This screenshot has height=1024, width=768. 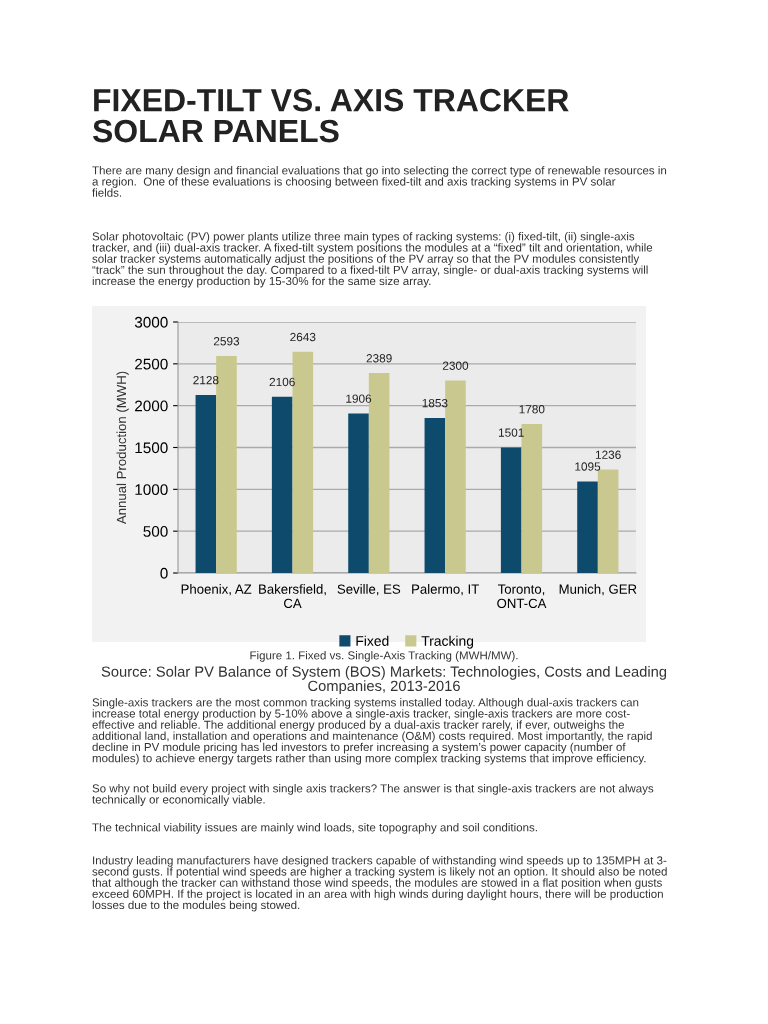 What do you see at coordinates (445, 590) in the screenshot?
I see `x-tick-label: Palermo, IT` at bounding box center [445, 590].